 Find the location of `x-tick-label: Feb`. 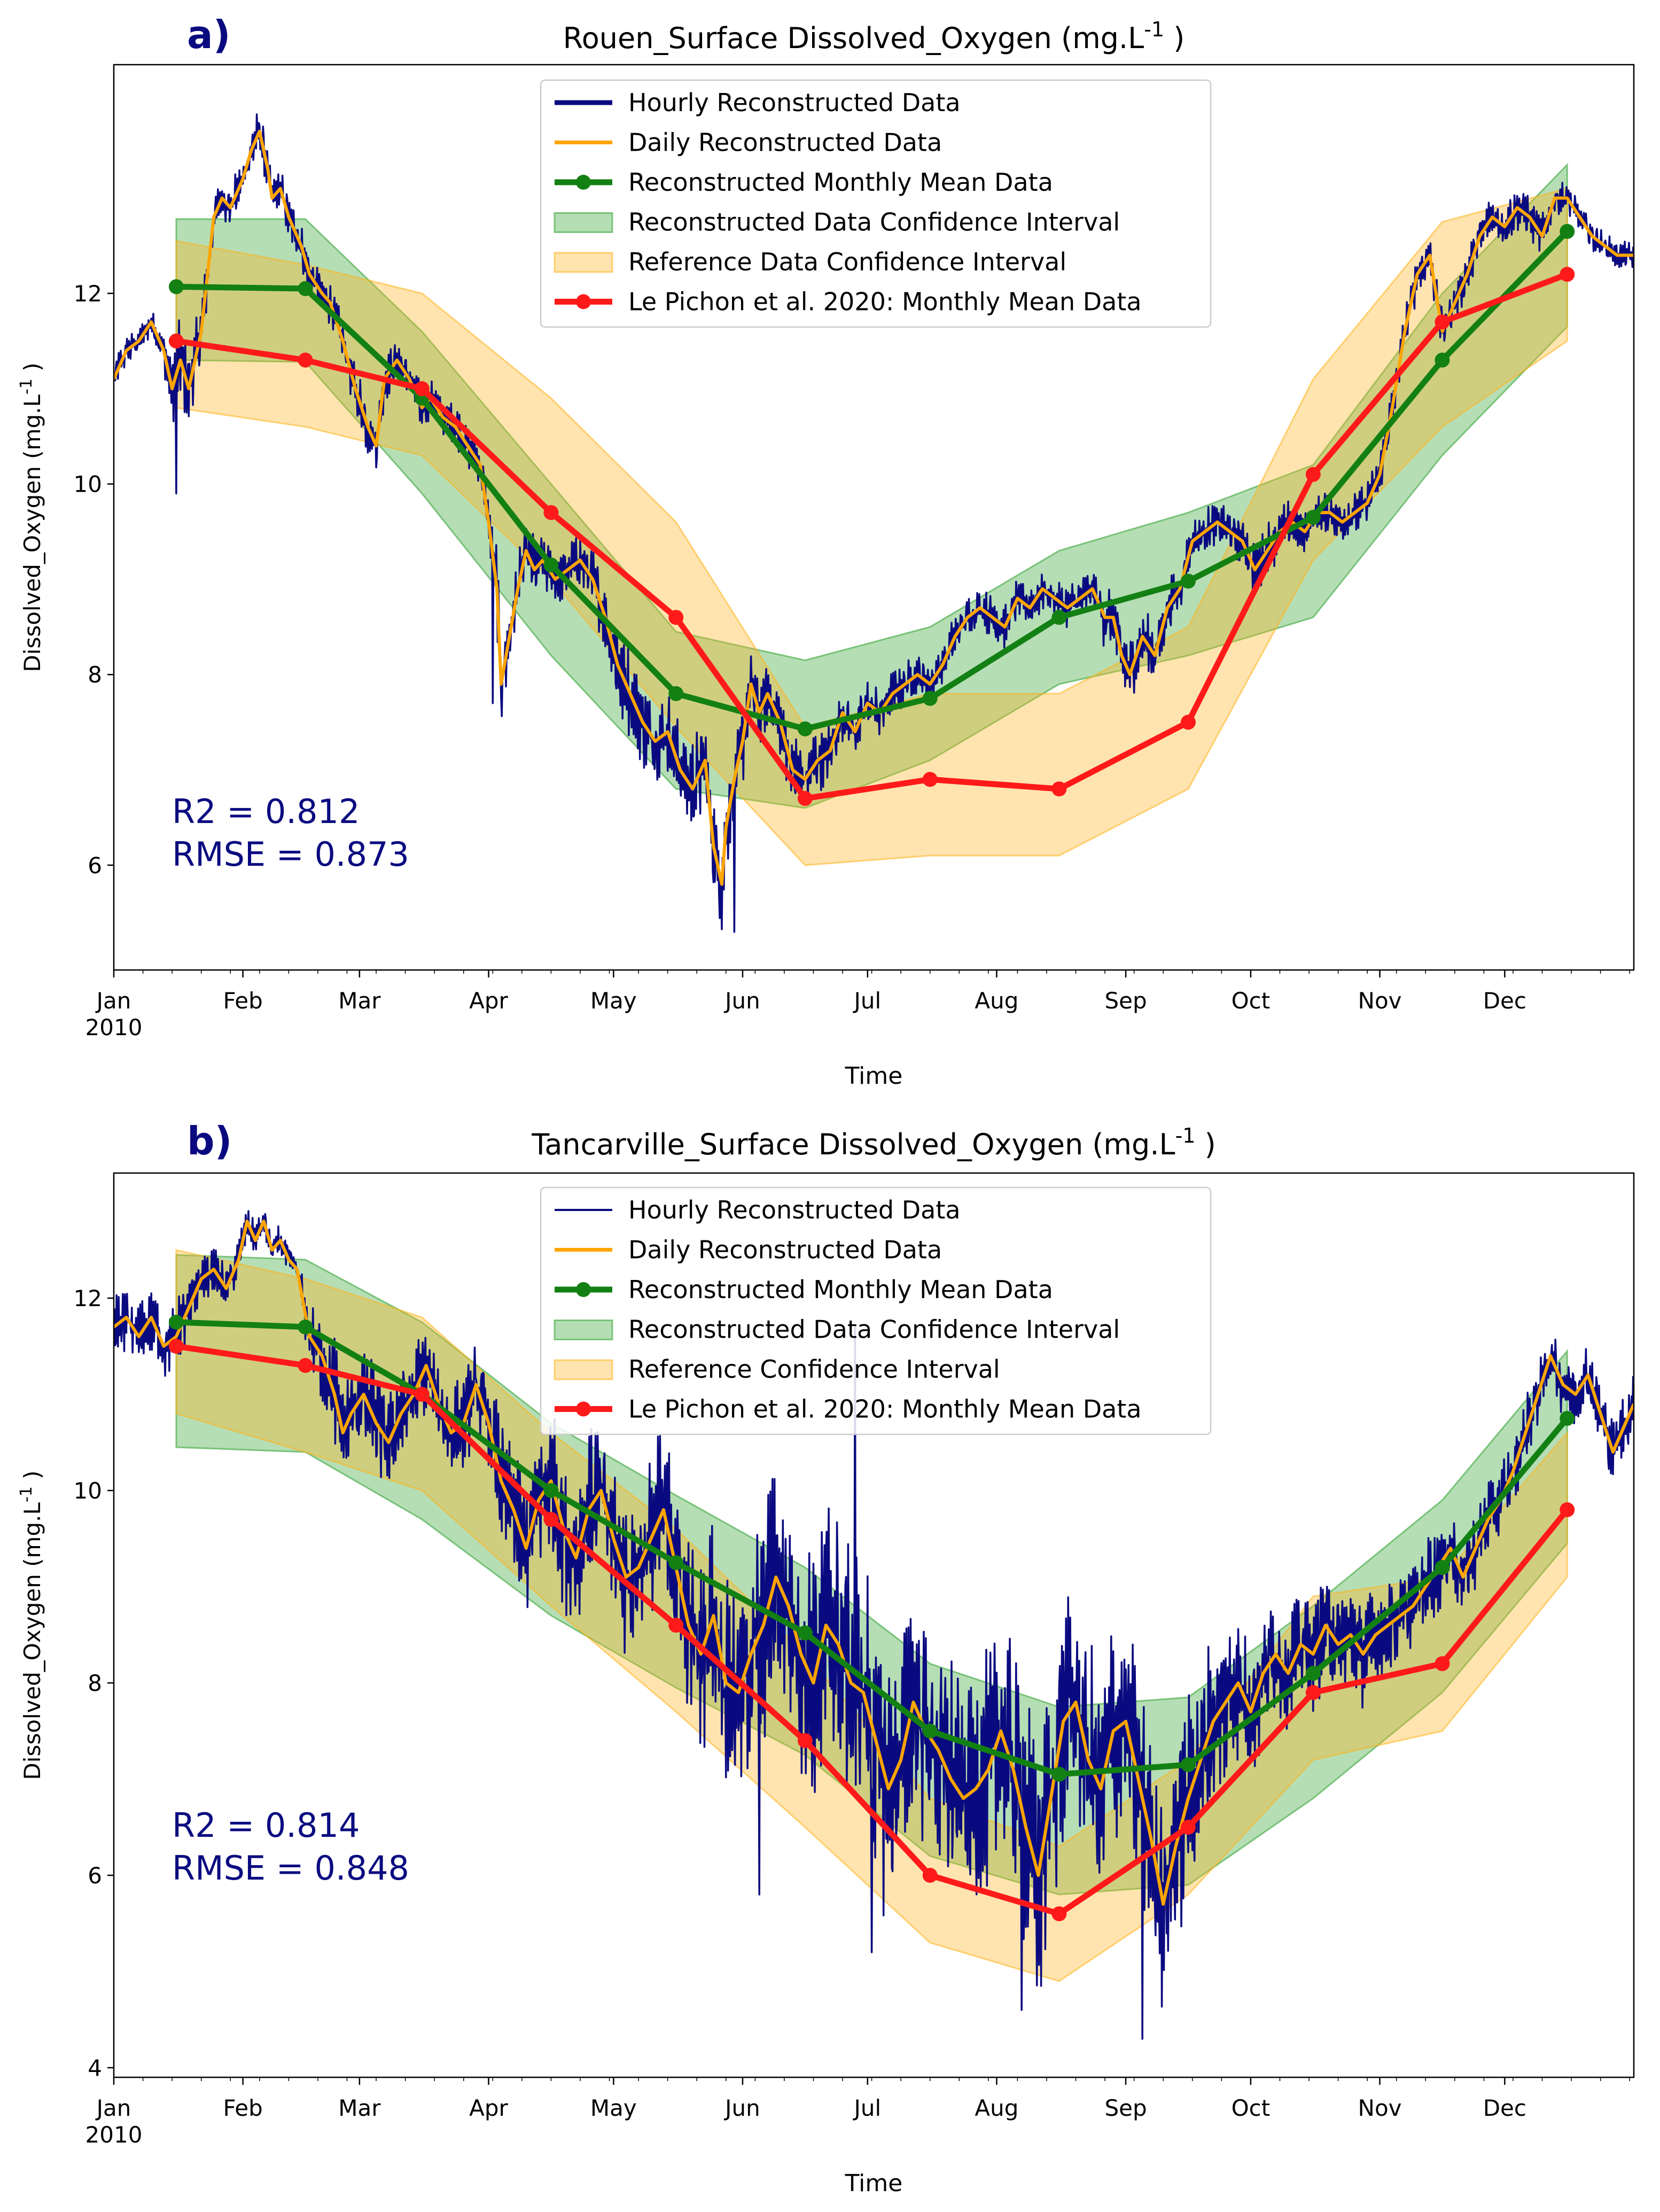

x-tick-label: Feb is located at coordinates (242, 1001).